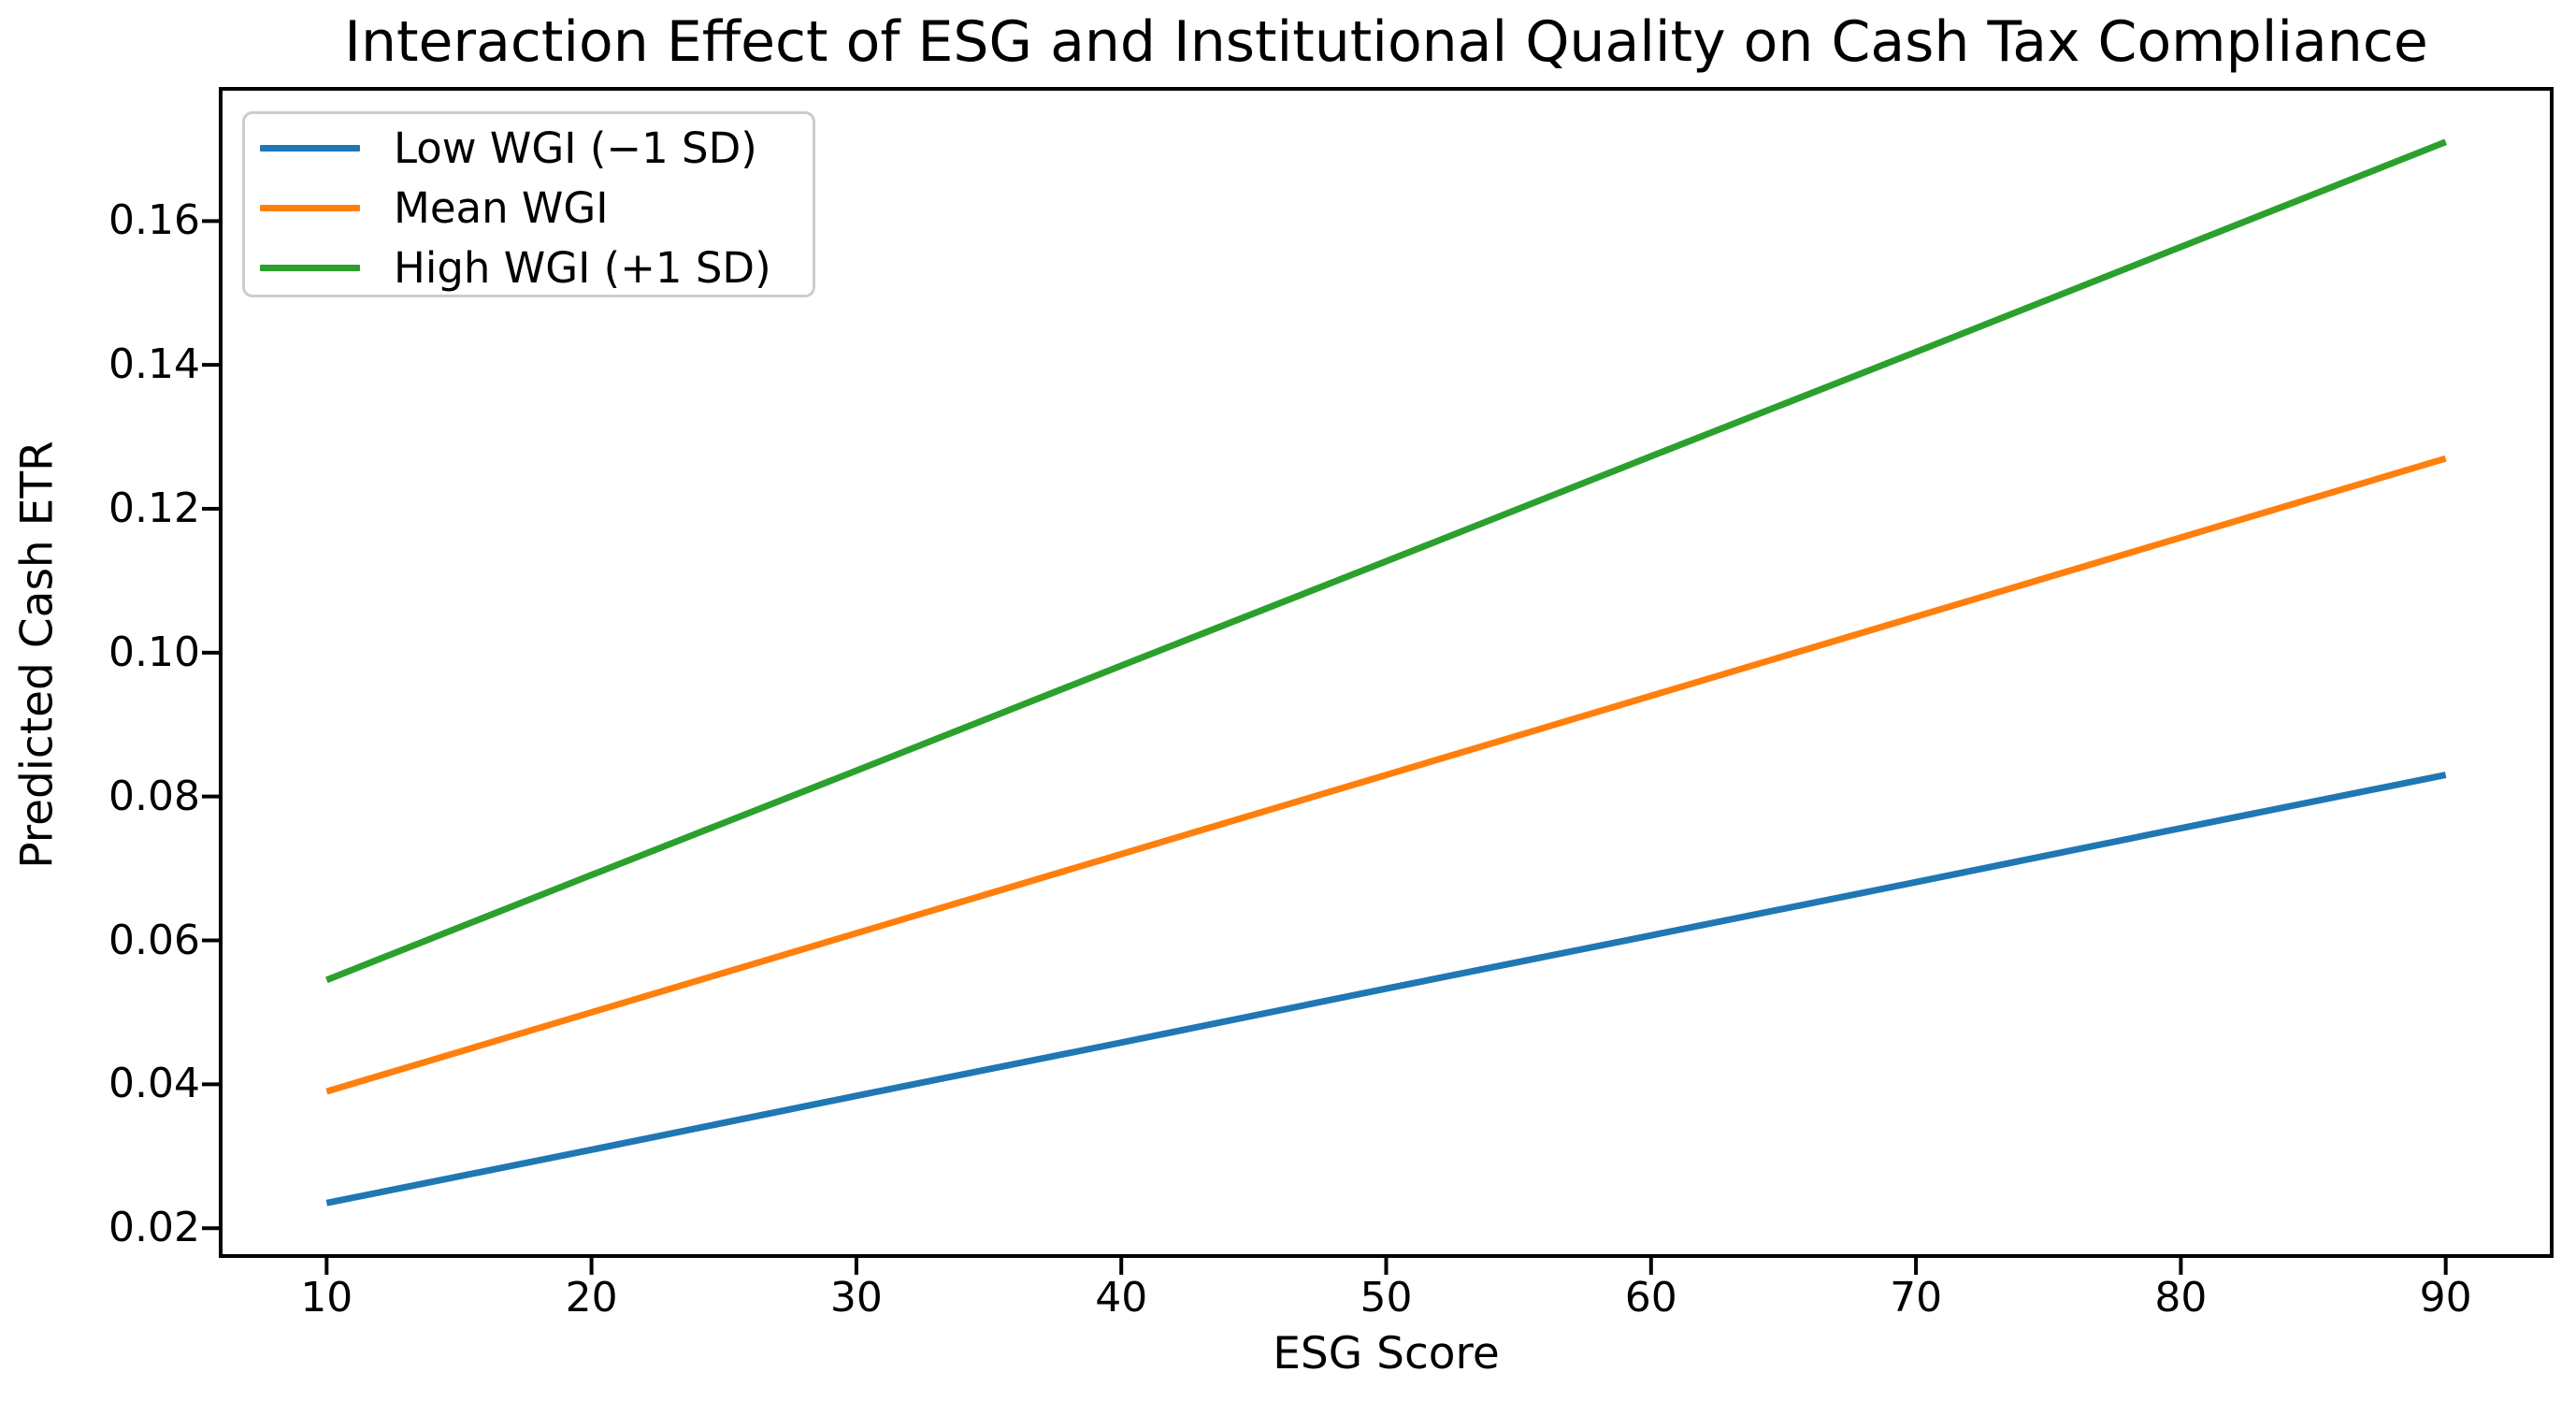  Describe the element at coordinates (1387, 1298) in the screenshot. I see `x-tick-label: 50` at that location.